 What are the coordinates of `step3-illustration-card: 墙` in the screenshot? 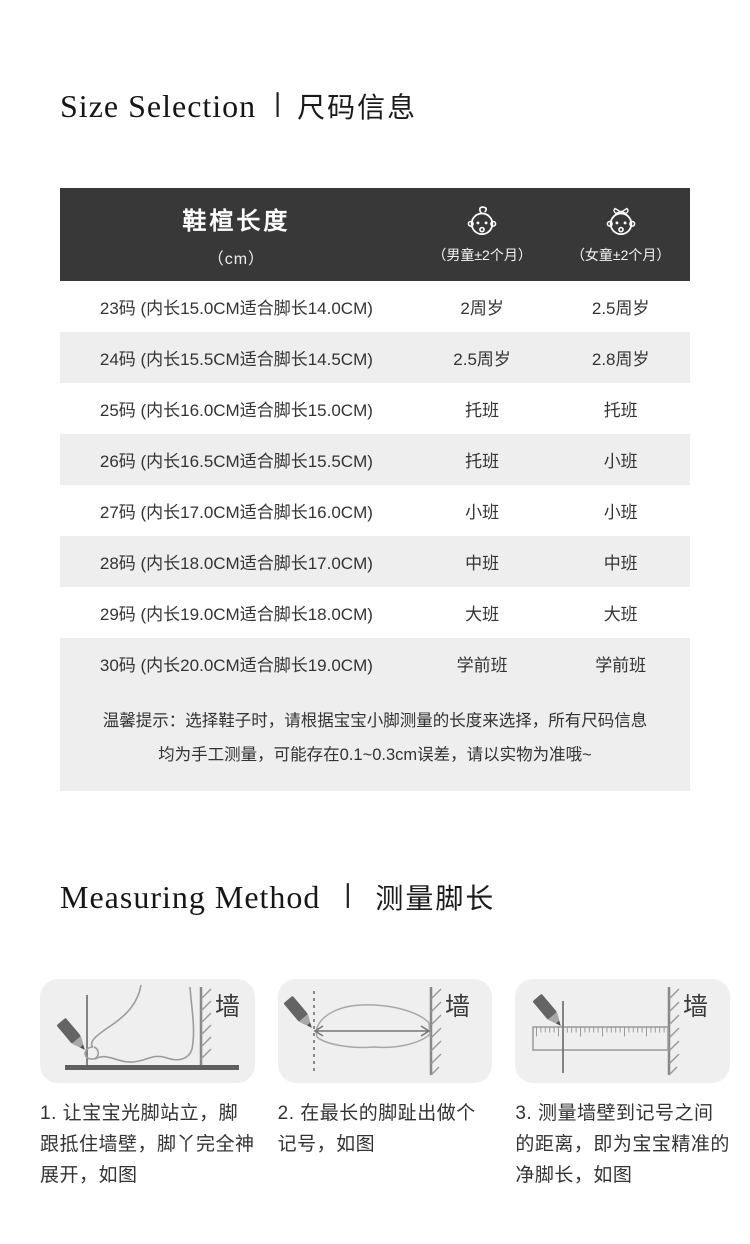 It's located at (623, 1031).